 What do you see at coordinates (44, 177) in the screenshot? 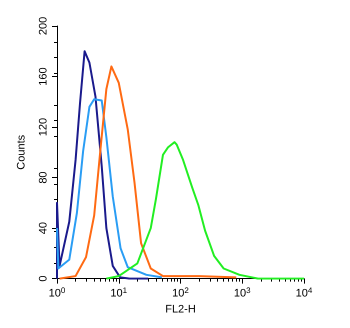
I see `y-tick-label: 80` at bounding box center [44, 177].